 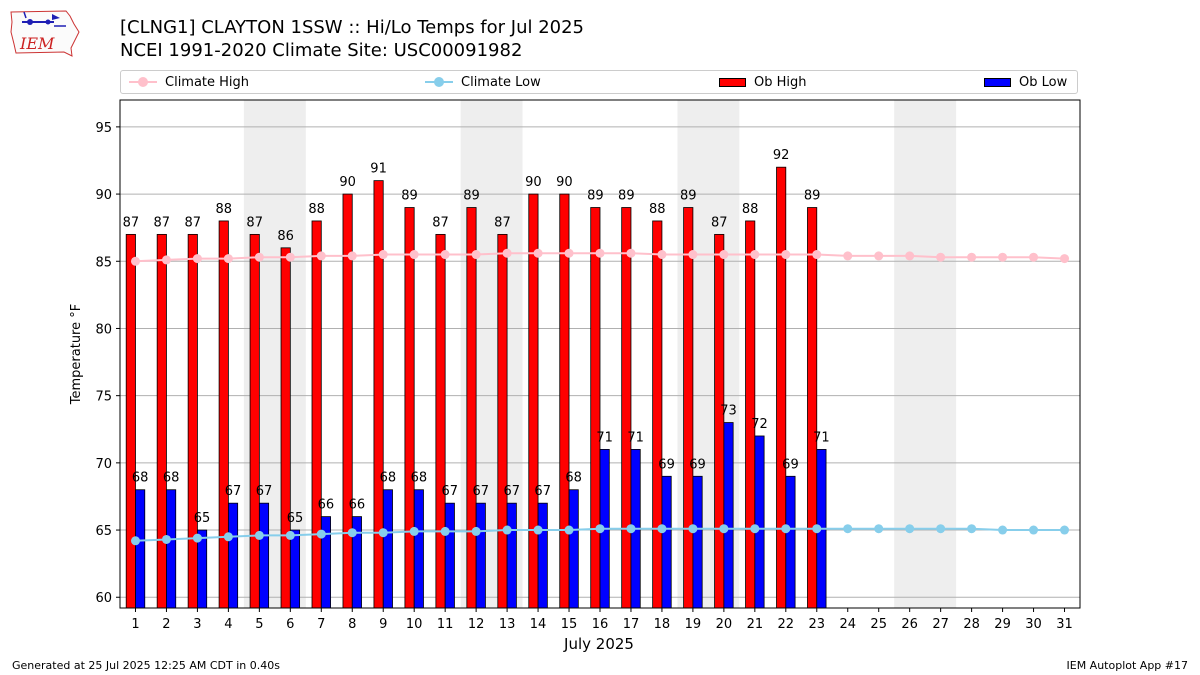 I want to click on ob-high-value-label: 89, so click(x=595, y=196).